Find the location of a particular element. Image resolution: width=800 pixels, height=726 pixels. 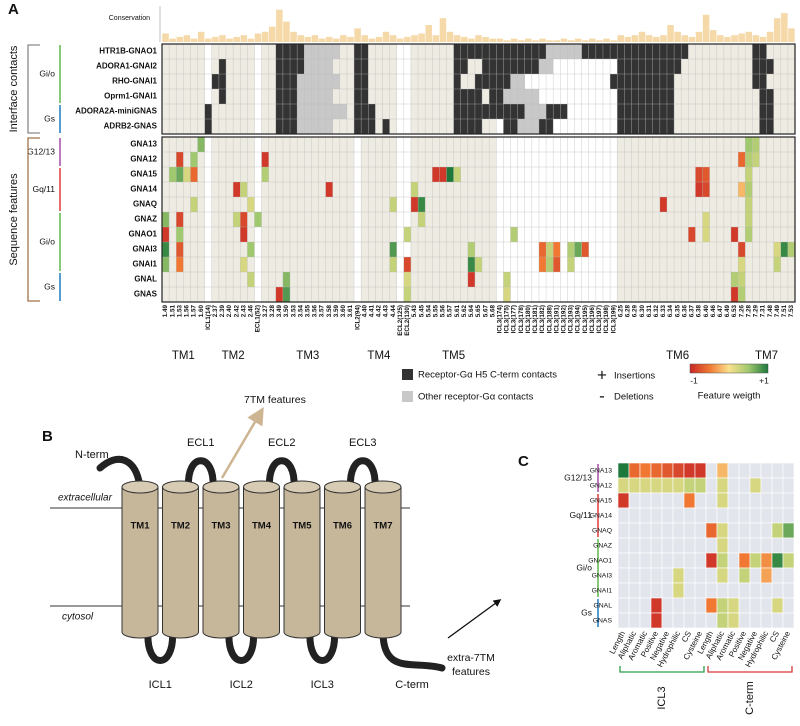

row-label: GNAS is located at coordinates (603, 620).